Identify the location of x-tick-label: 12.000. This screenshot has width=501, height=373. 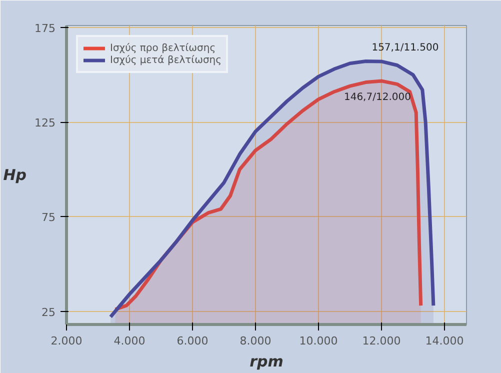
(381, 341).